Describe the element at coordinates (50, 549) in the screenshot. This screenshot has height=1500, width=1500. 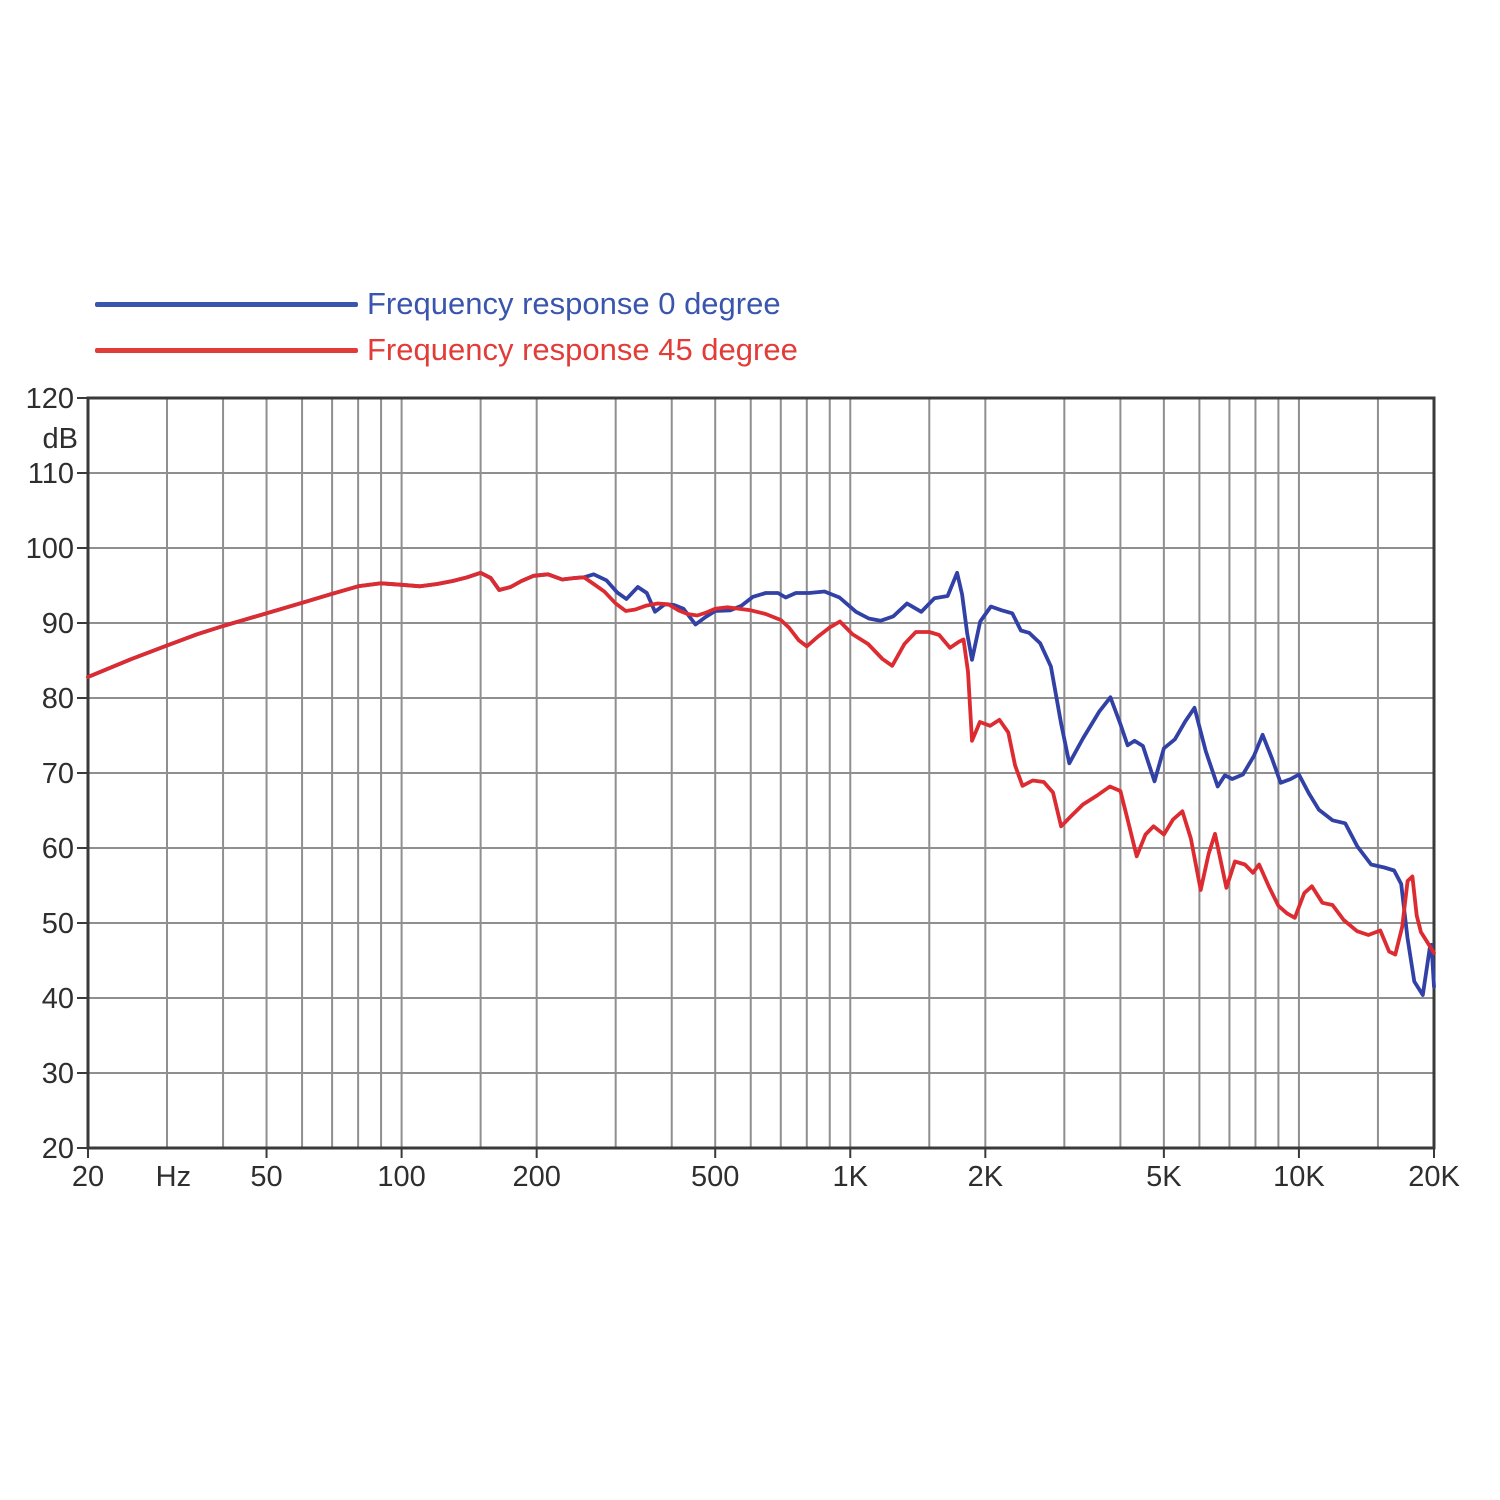
I see `y-tick-label: 100` at that location.